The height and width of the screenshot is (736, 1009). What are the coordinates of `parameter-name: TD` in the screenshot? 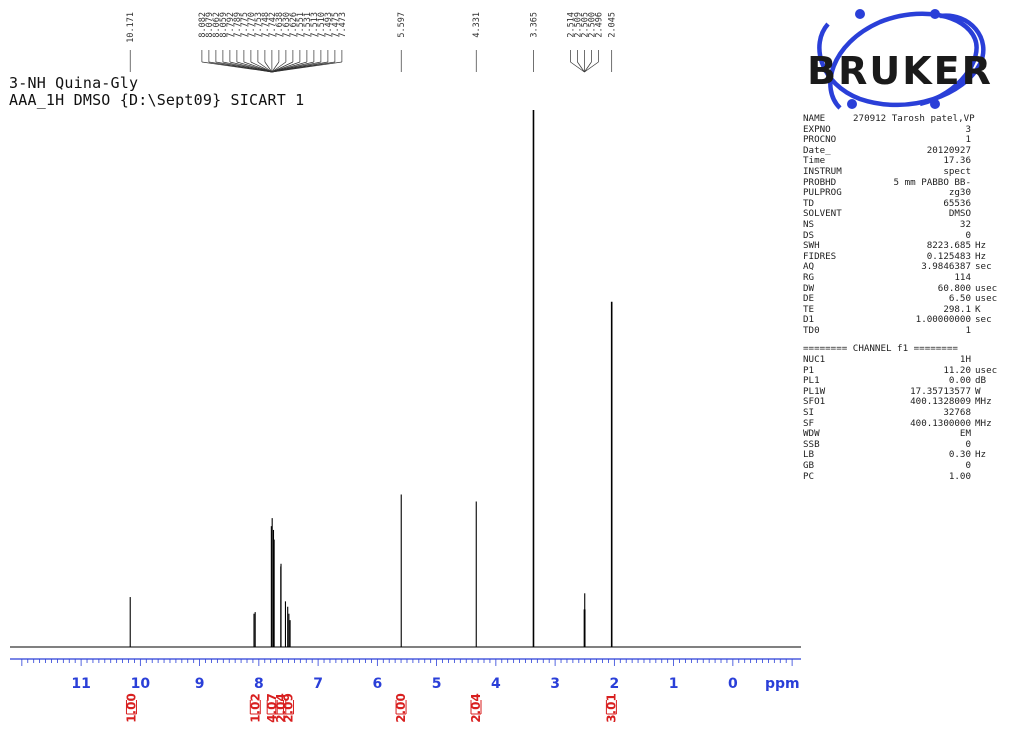 It's located at (809, 203).